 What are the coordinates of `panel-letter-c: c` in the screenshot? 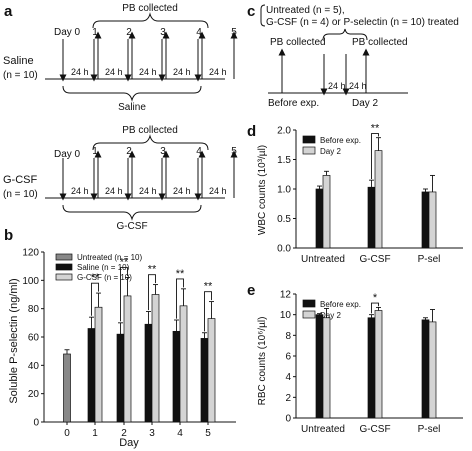 It's located at (251, 11).